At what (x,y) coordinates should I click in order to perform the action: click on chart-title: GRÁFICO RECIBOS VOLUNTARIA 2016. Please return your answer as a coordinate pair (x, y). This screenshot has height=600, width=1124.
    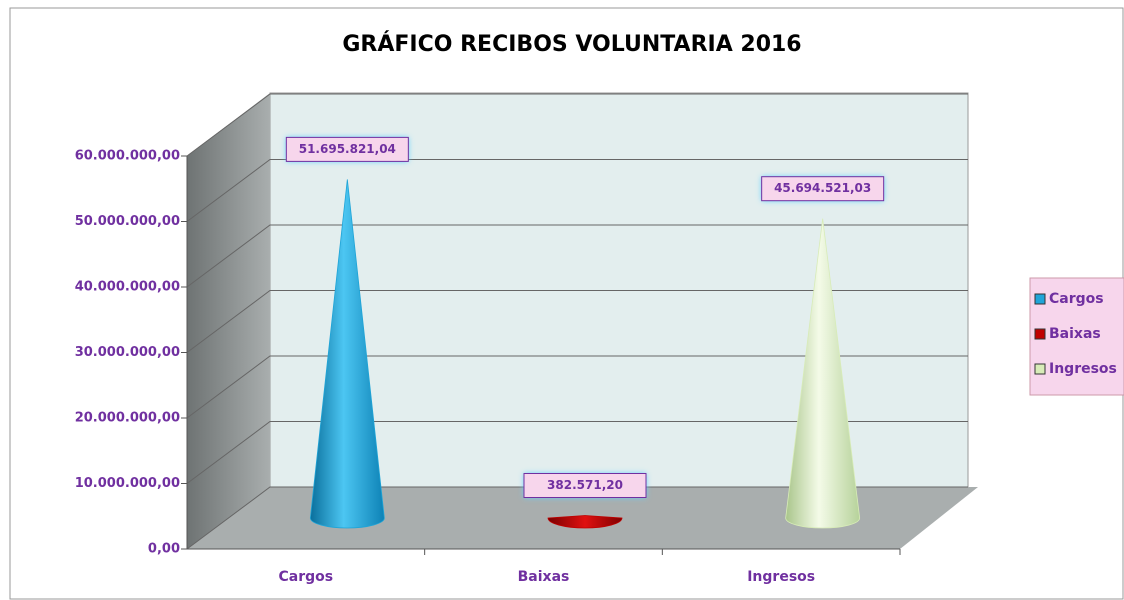
    Looking at the image, I should click on (571, 44).